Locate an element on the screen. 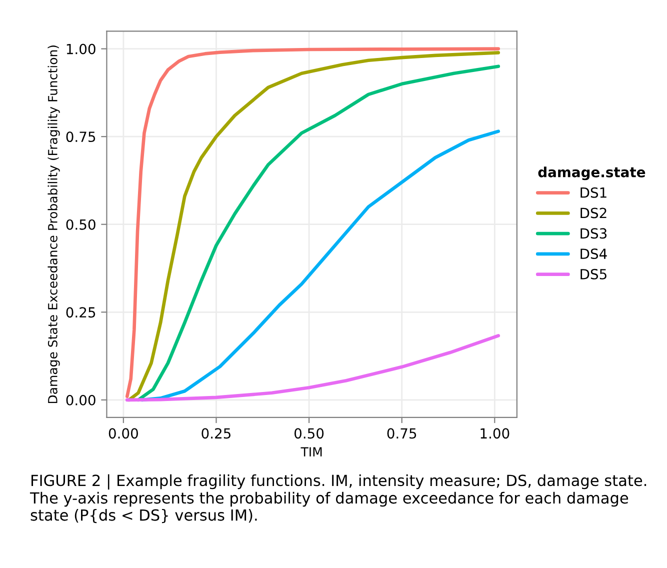  x-tick-label: 1.00 is located at coordinates (495, 433).